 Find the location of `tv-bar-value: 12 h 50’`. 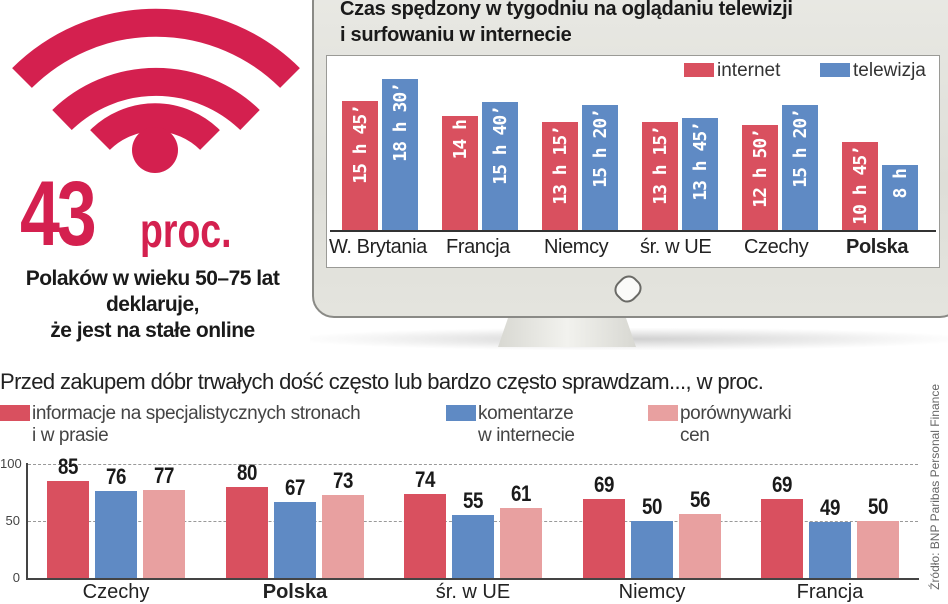

tv-bar-value: 12 h 50’ is located at coordinates (760, 168).